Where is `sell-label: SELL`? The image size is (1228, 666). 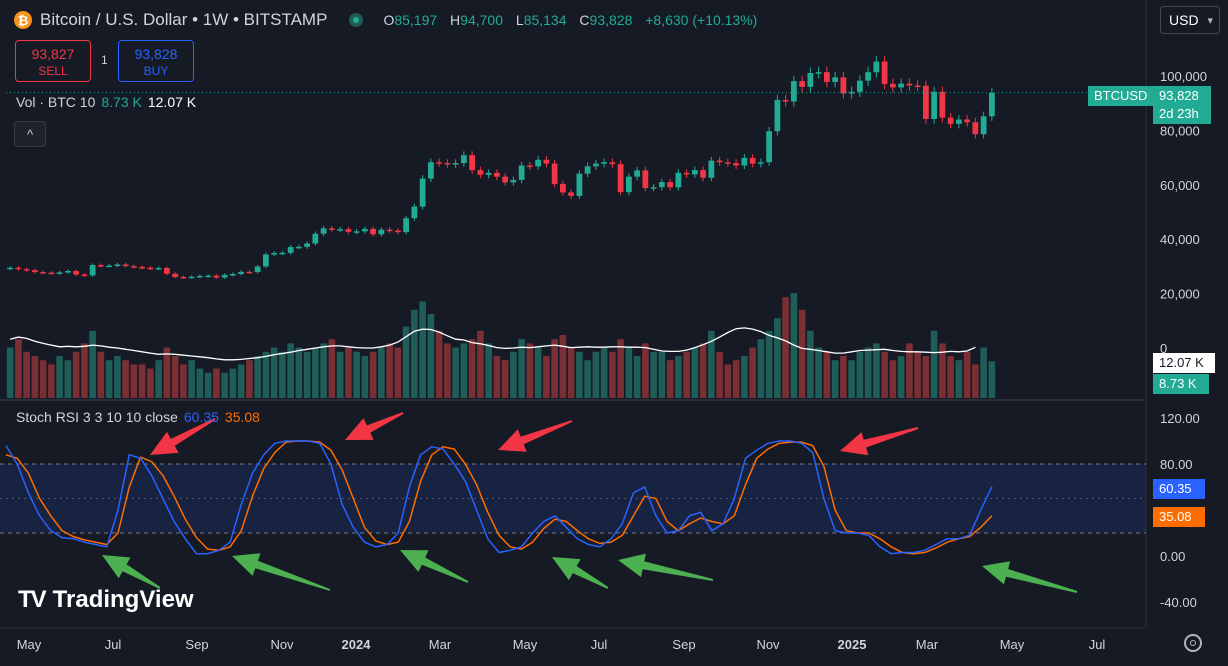 sell-label: SELL is located at coordinates (53, 71).